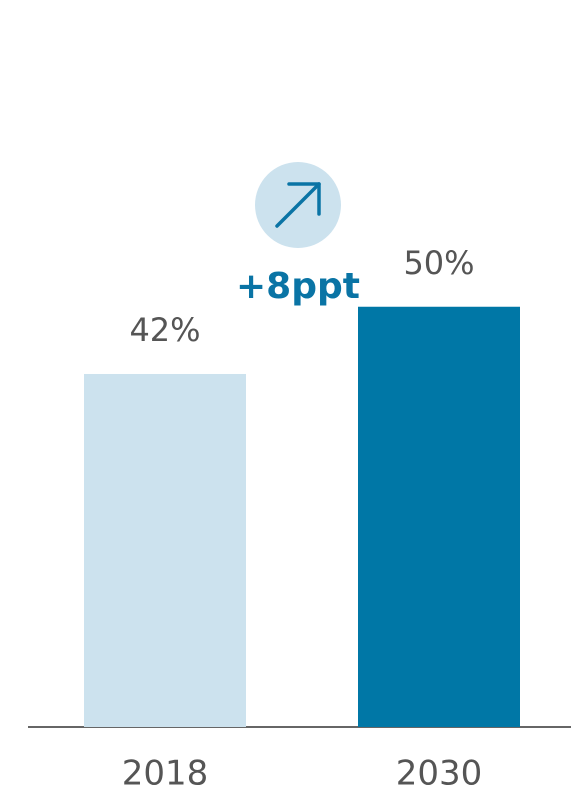 The height and width of the screenshot is (792, 571). What do you see at coordinates (298, 205) in the screenshot?
I see `arrow-icon` at bounding box center [298, 205].